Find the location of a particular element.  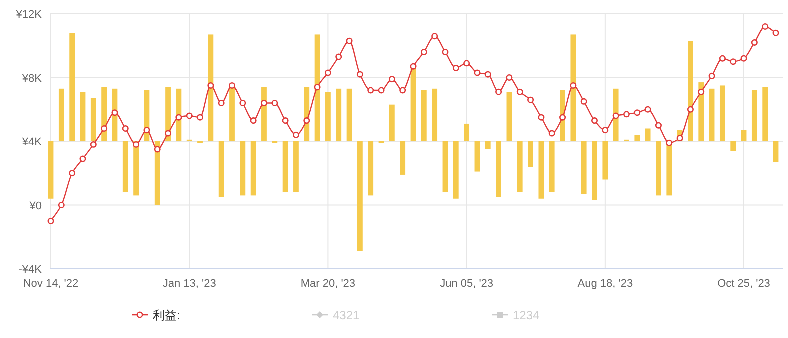

legend-label: 利益: is located at coordinates (166, 315).